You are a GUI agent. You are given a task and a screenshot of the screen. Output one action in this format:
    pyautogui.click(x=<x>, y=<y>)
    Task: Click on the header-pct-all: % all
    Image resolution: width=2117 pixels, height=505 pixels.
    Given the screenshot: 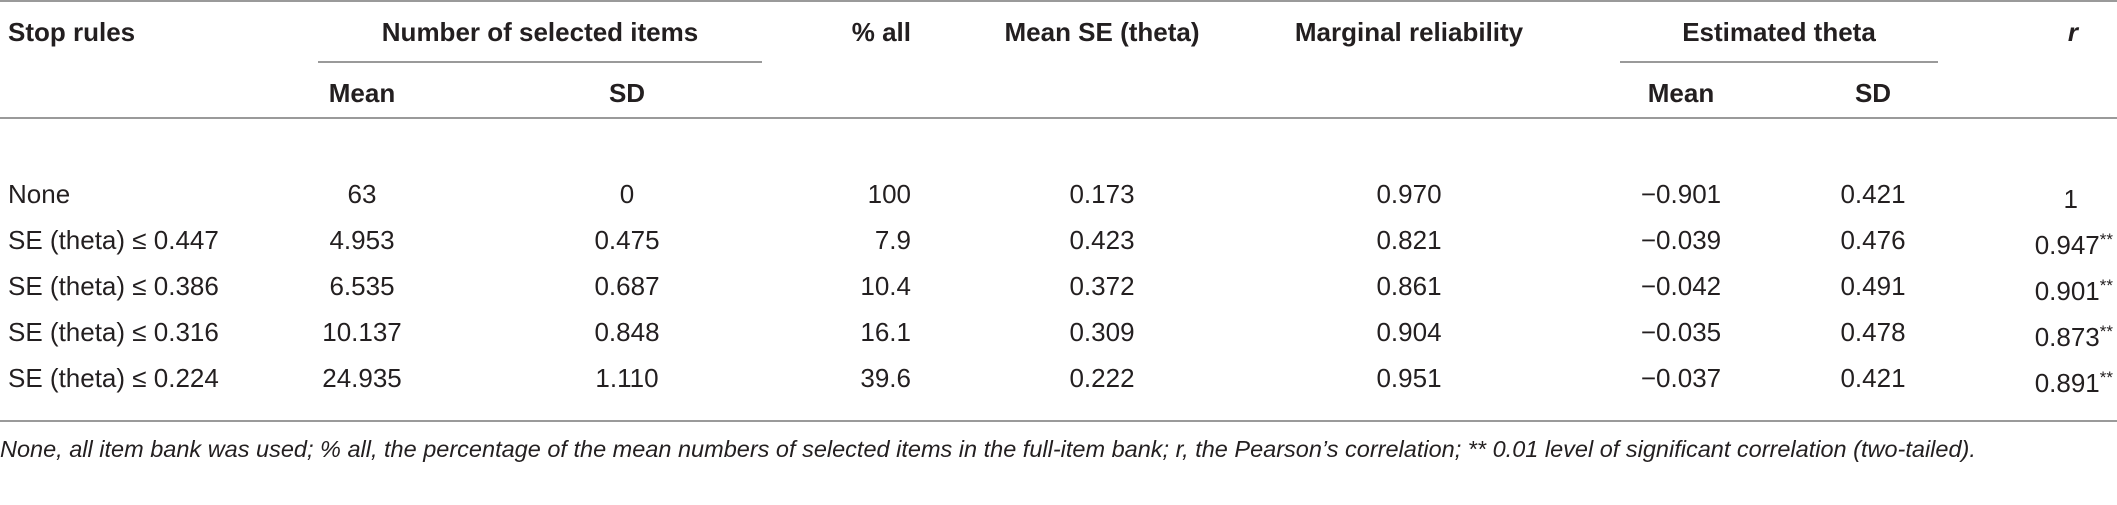 What is the action you would take?
    pyautogui.click(x=881, y=32)
    